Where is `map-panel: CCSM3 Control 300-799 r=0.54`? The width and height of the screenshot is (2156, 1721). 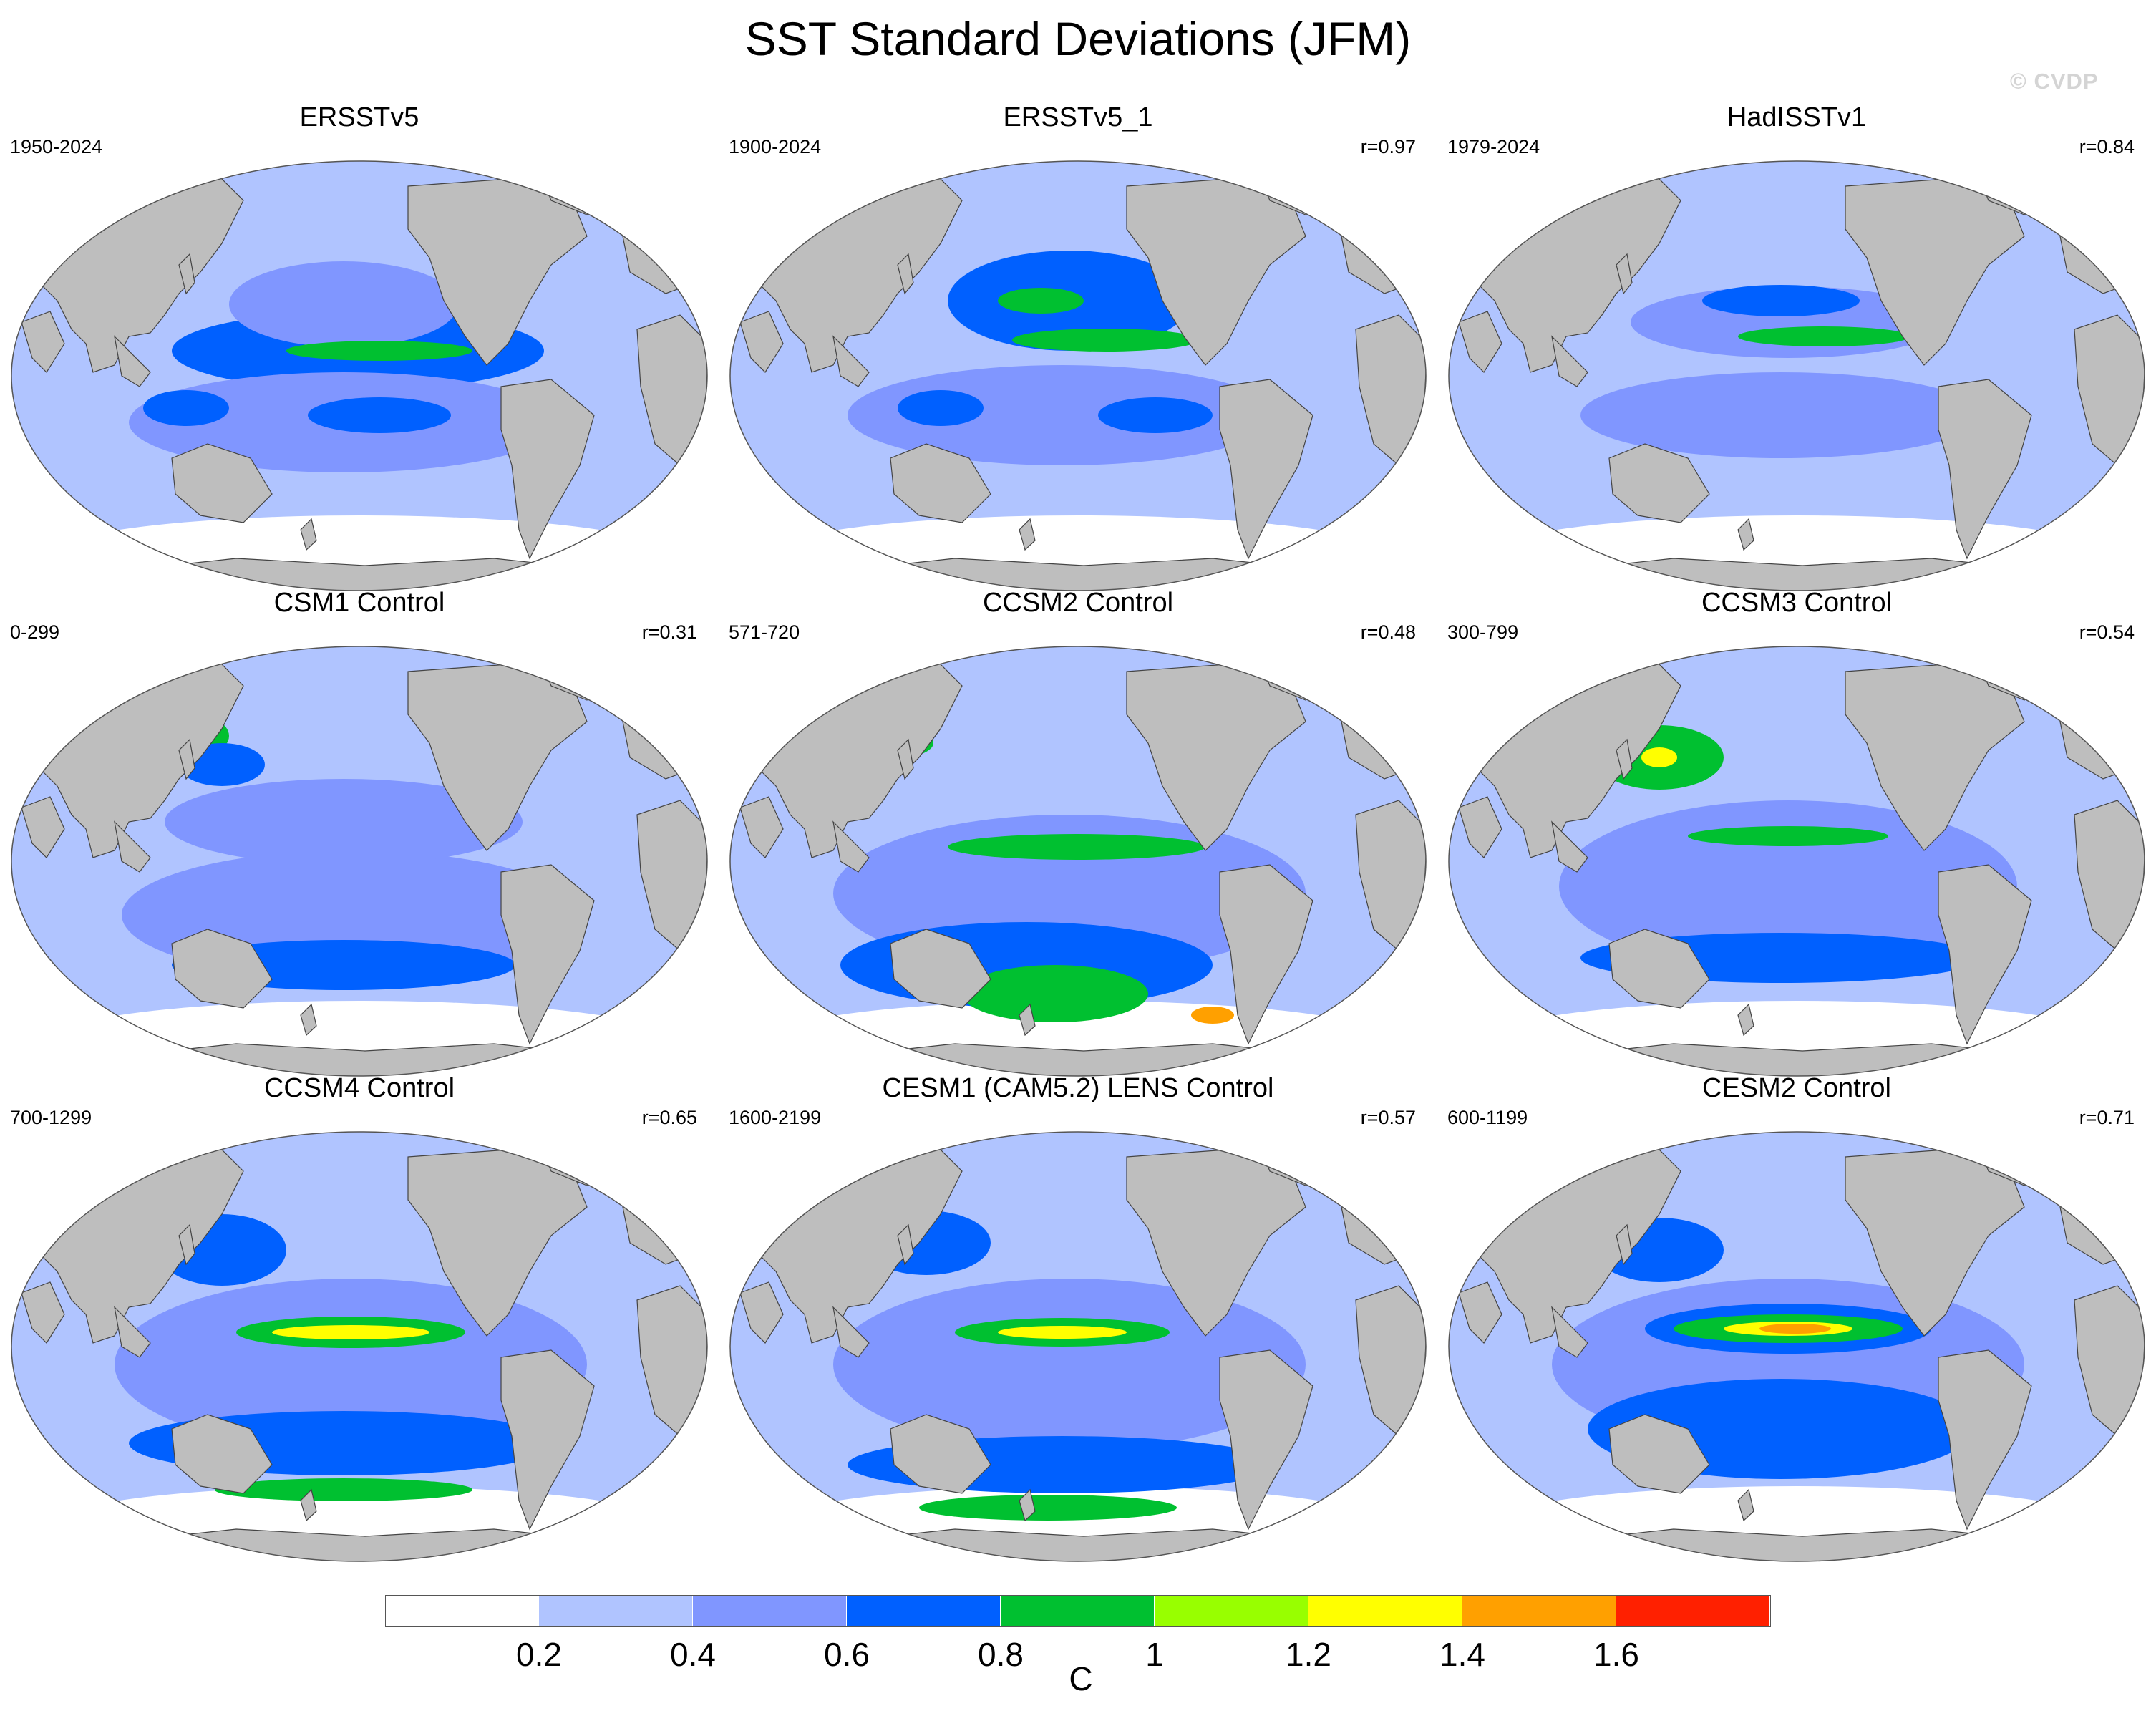 map-panel: CCSM3 Control 300-799 r=0.54 is located at coordinates (1797, 827).